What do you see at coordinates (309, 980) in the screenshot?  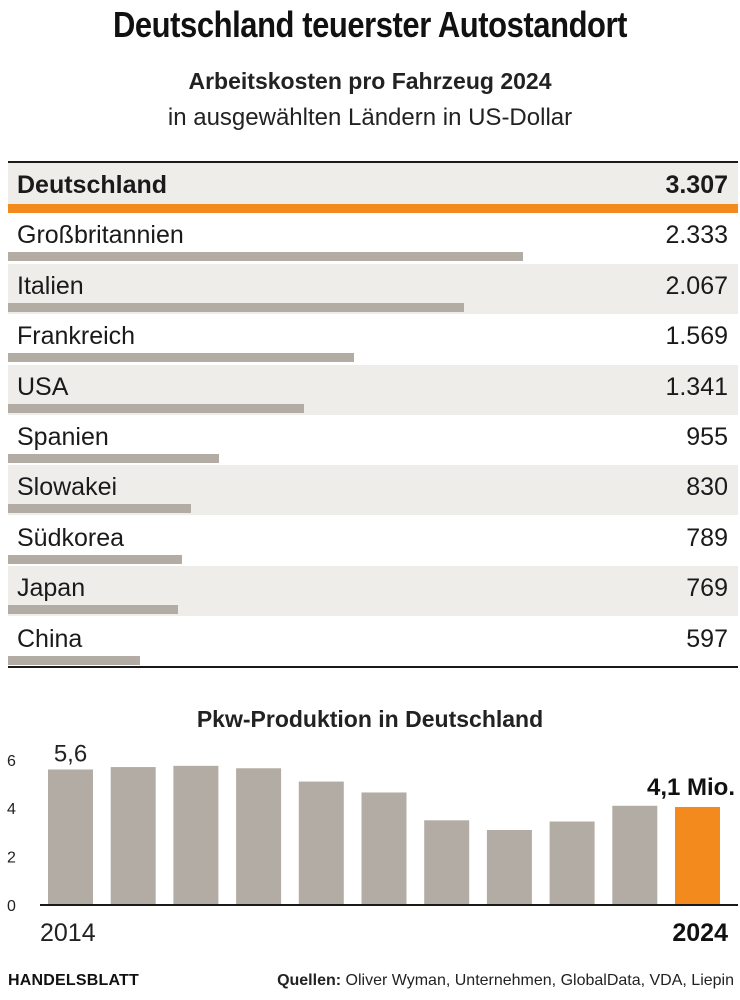 I see `source-label: Quellen:` at bounding box center [309, 980].